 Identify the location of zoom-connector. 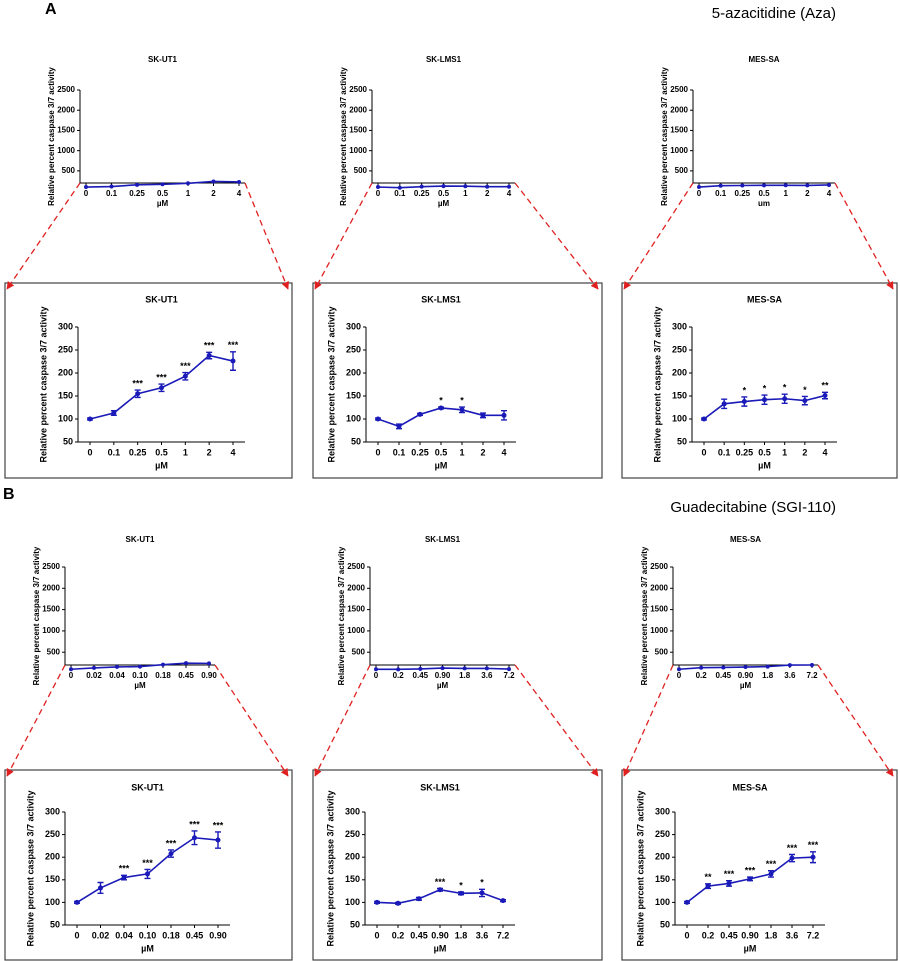
(342, 720).